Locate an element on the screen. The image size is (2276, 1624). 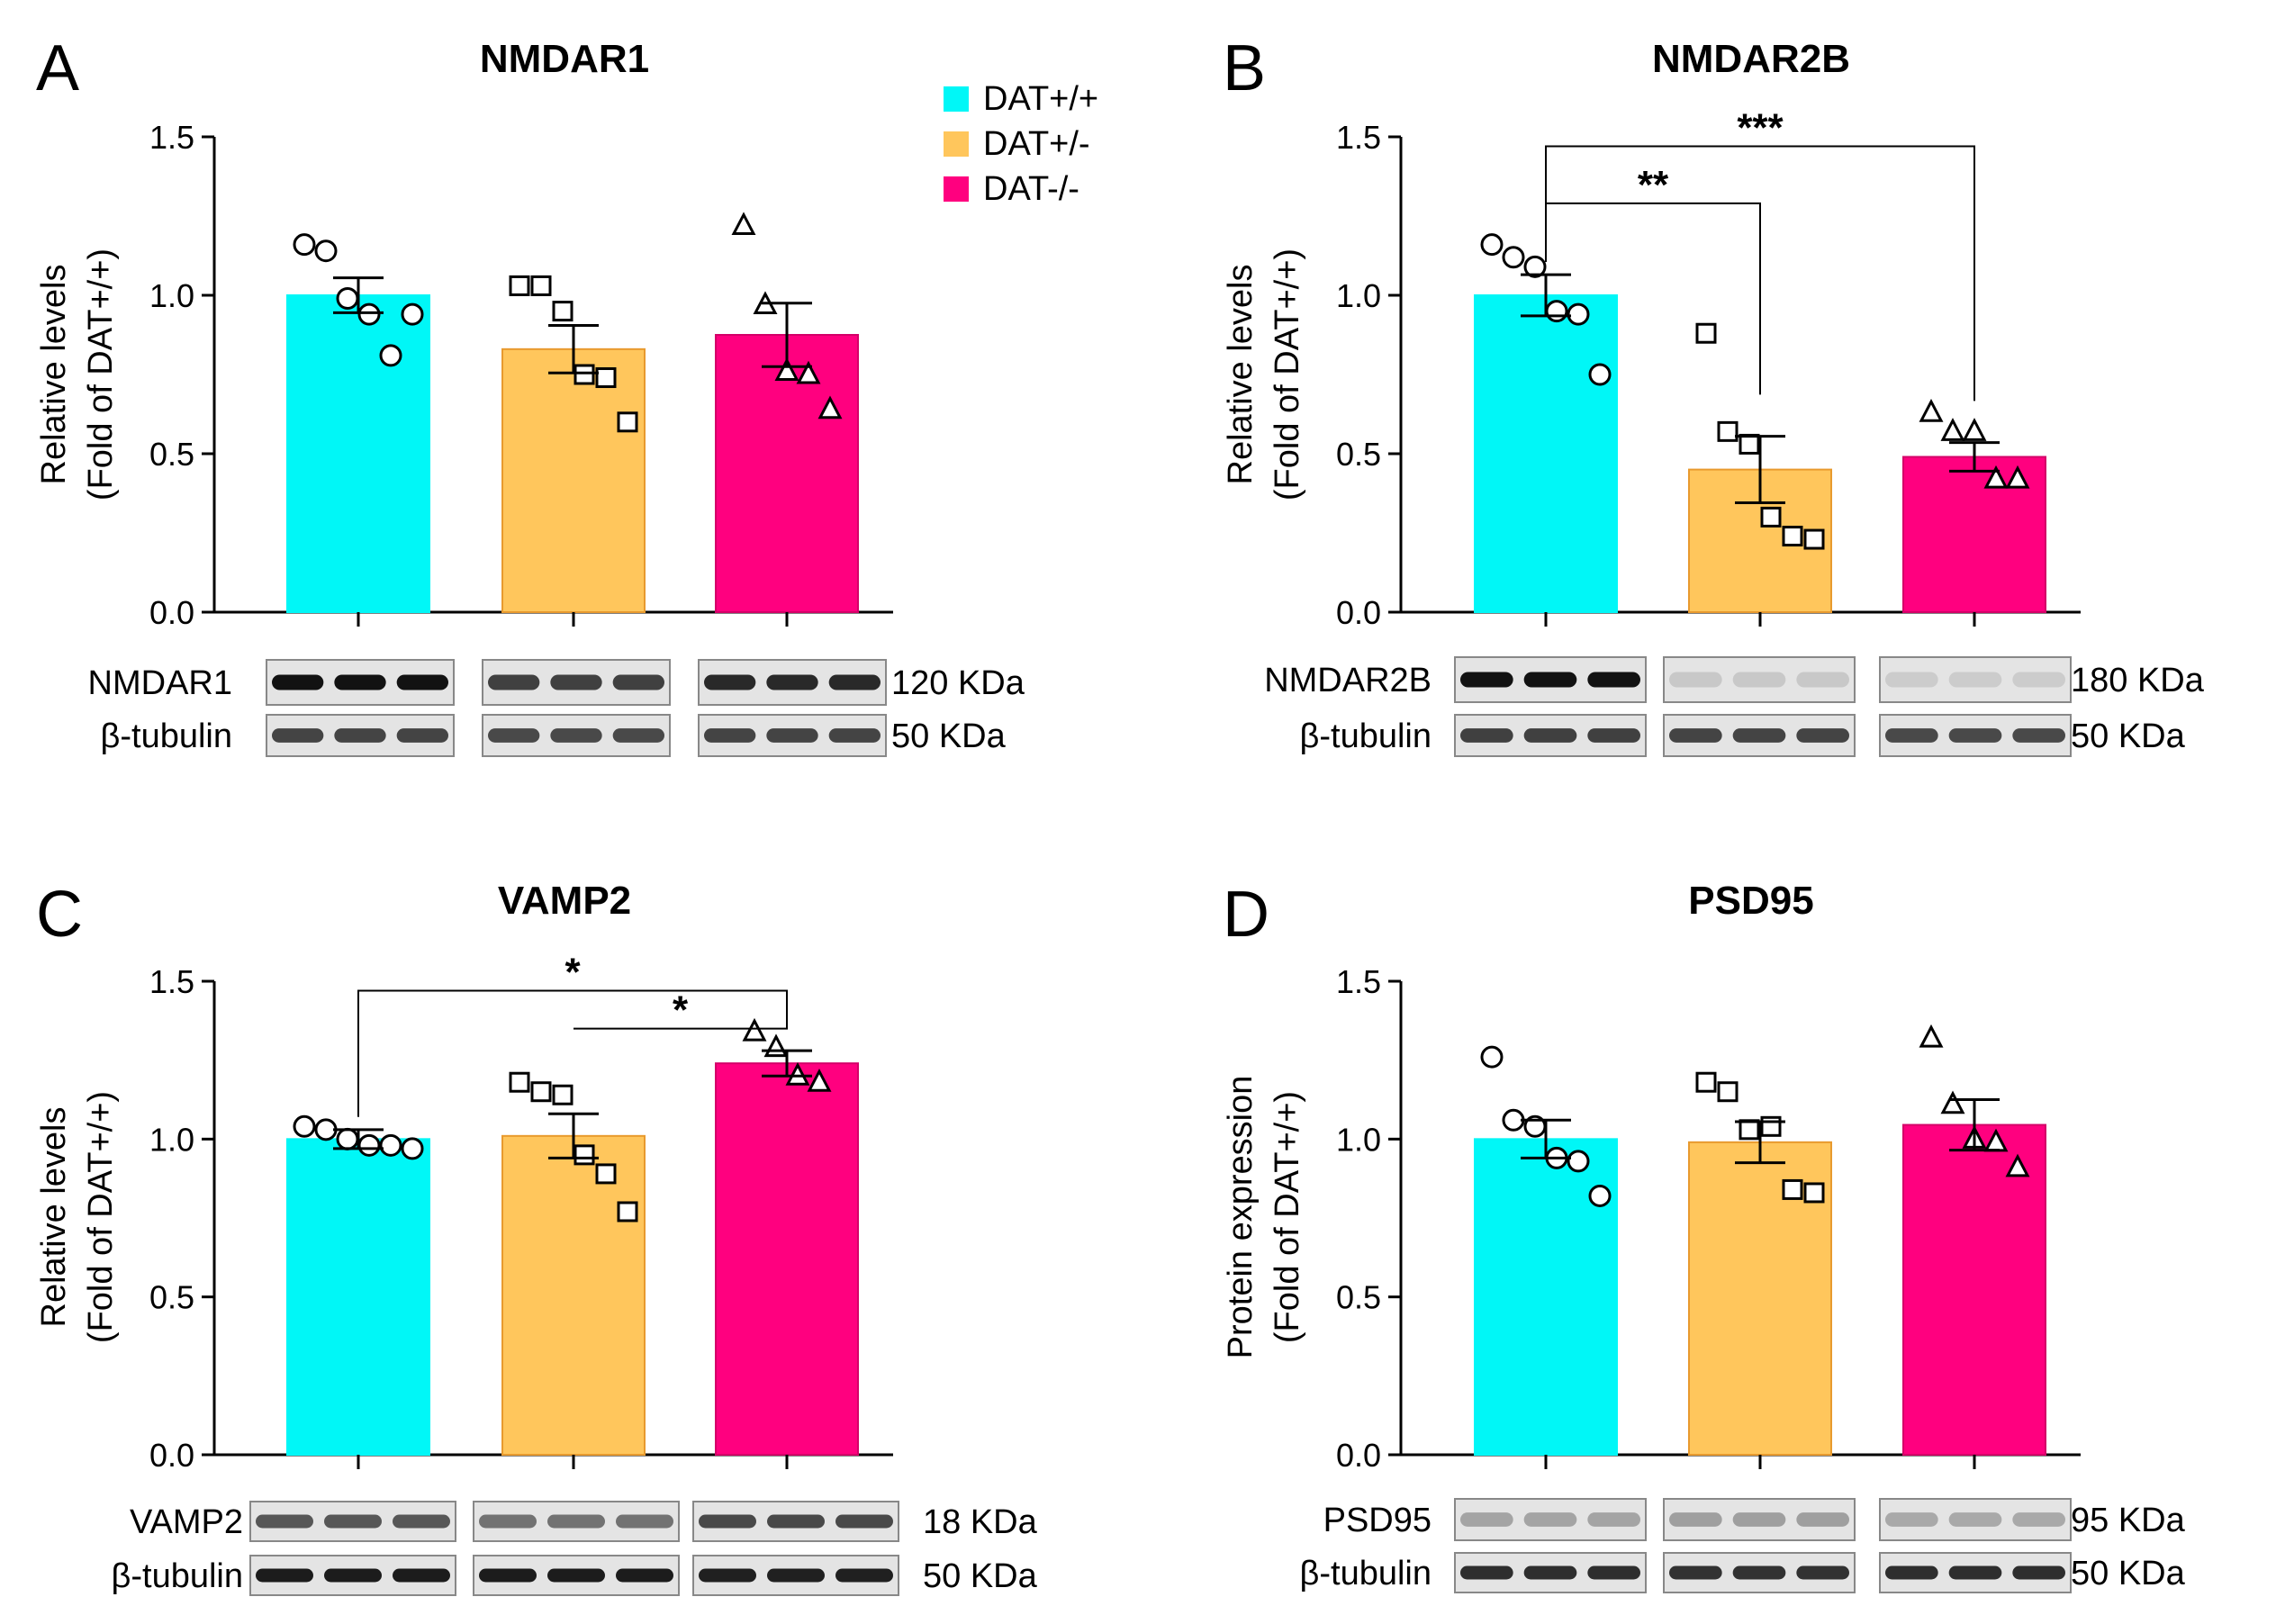
blot-row: VAMP2 18 KDa is located at coordinates (584, 1521).